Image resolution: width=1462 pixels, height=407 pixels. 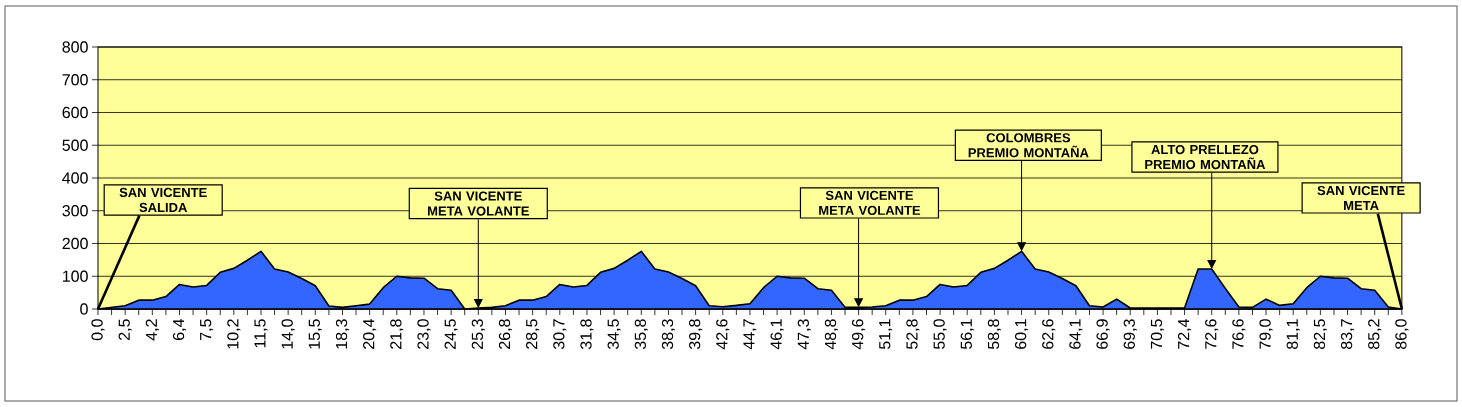 What do you see at coordinates (207, 329) in the screenshot?
I see `x-tick-label: 7,5` at bounding box center [207, 329].